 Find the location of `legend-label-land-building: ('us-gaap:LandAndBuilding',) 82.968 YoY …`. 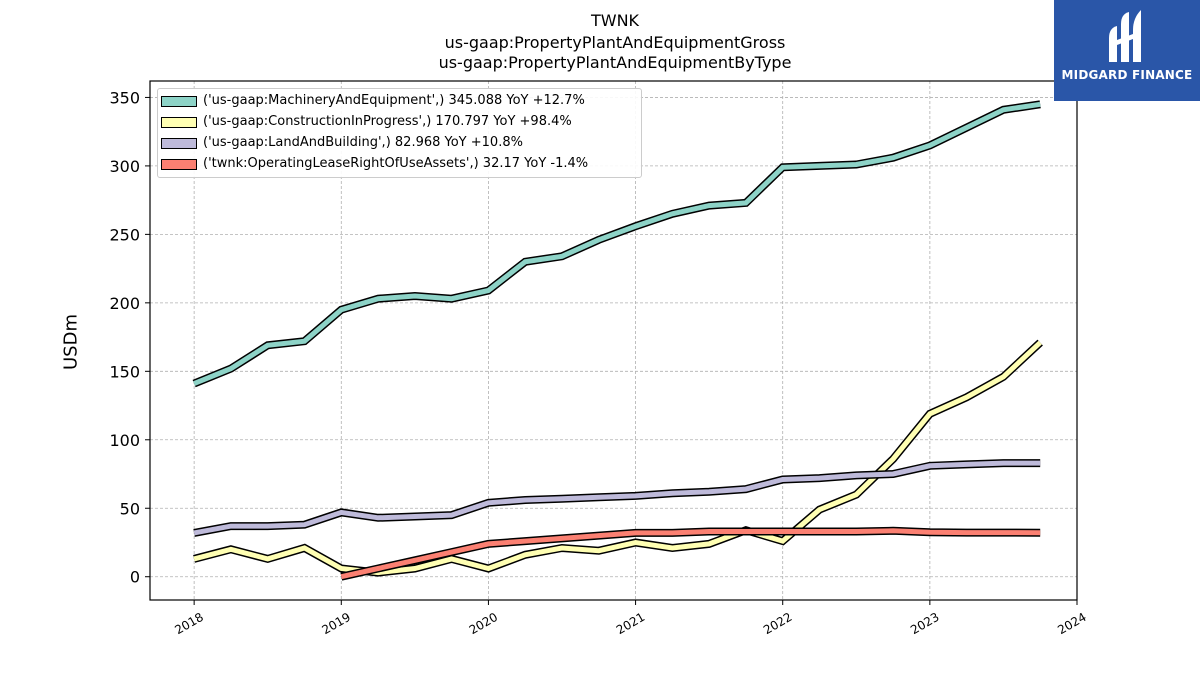

legend-label-land-building: ('us-gaap:LandAndBuilding',) 82.968 YoY … is located at coordinates (363, 142).